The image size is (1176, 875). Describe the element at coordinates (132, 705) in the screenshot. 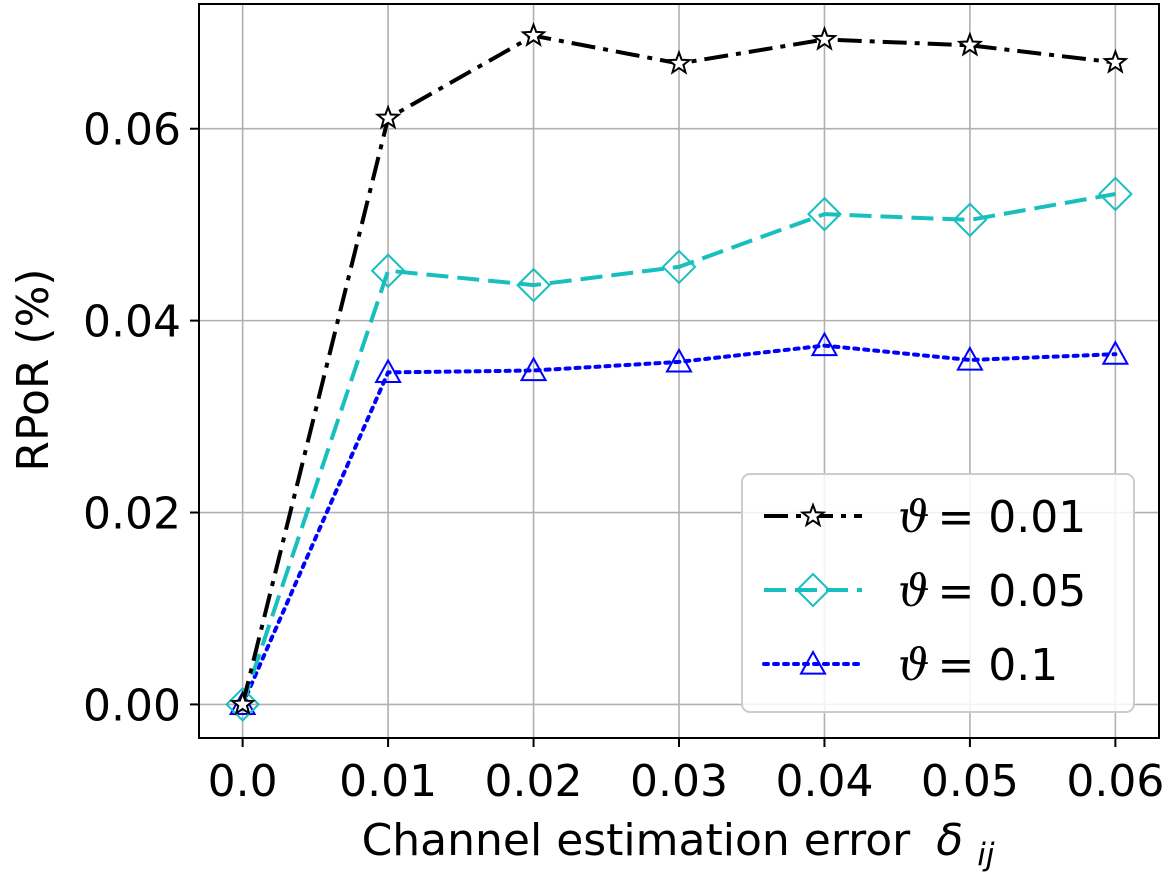

I see `y-tick-label: 0.00` at that location.